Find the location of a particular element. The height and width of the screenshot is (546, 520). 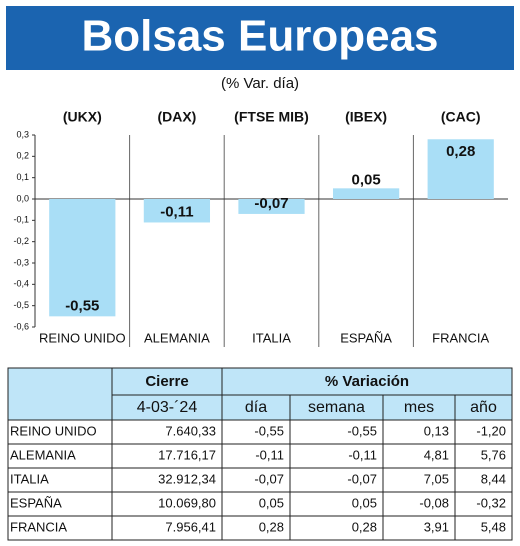

table-cell: 32.912,34 is located at coordinates (187, 478).